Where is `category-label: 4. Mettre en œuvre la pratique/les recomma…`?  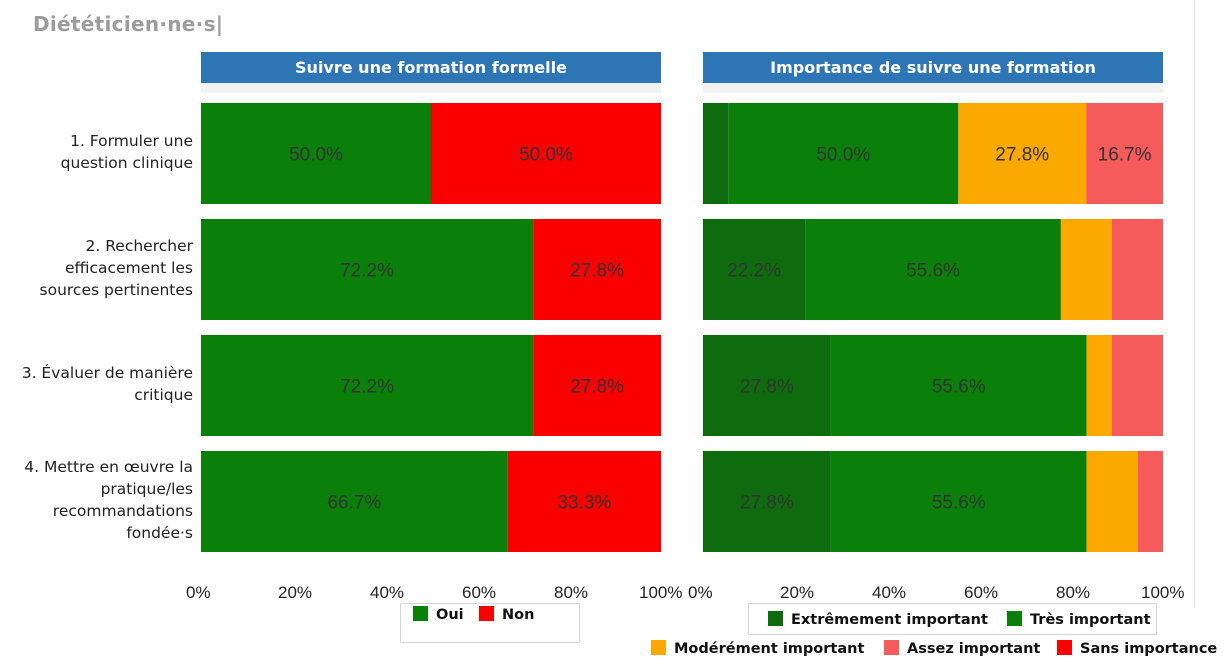 category-label: 4. Mettre en œuvre la pratique/les recomma… is located at coordinates (108, 500).